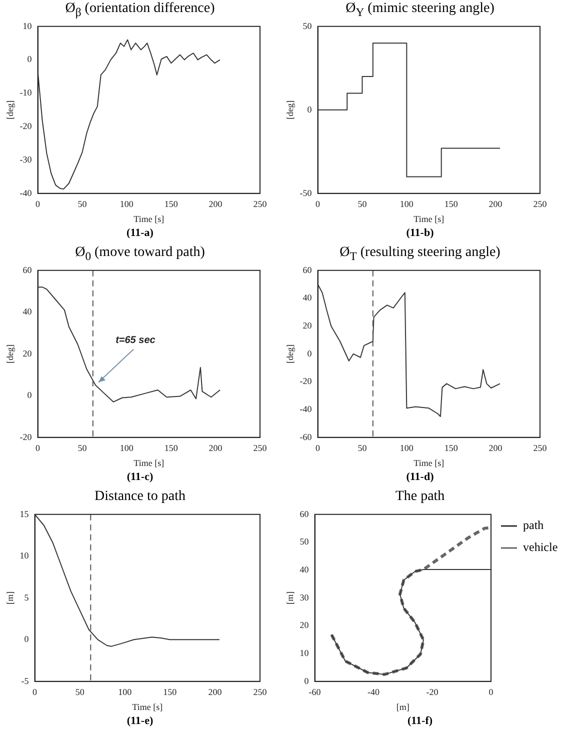 Image resolution: width=561 pixels, height=740 pixels. What do you see at coordinates (420, 233) in the screenshot?
I see `text: (11-b)` at bounding box center [420, 233].